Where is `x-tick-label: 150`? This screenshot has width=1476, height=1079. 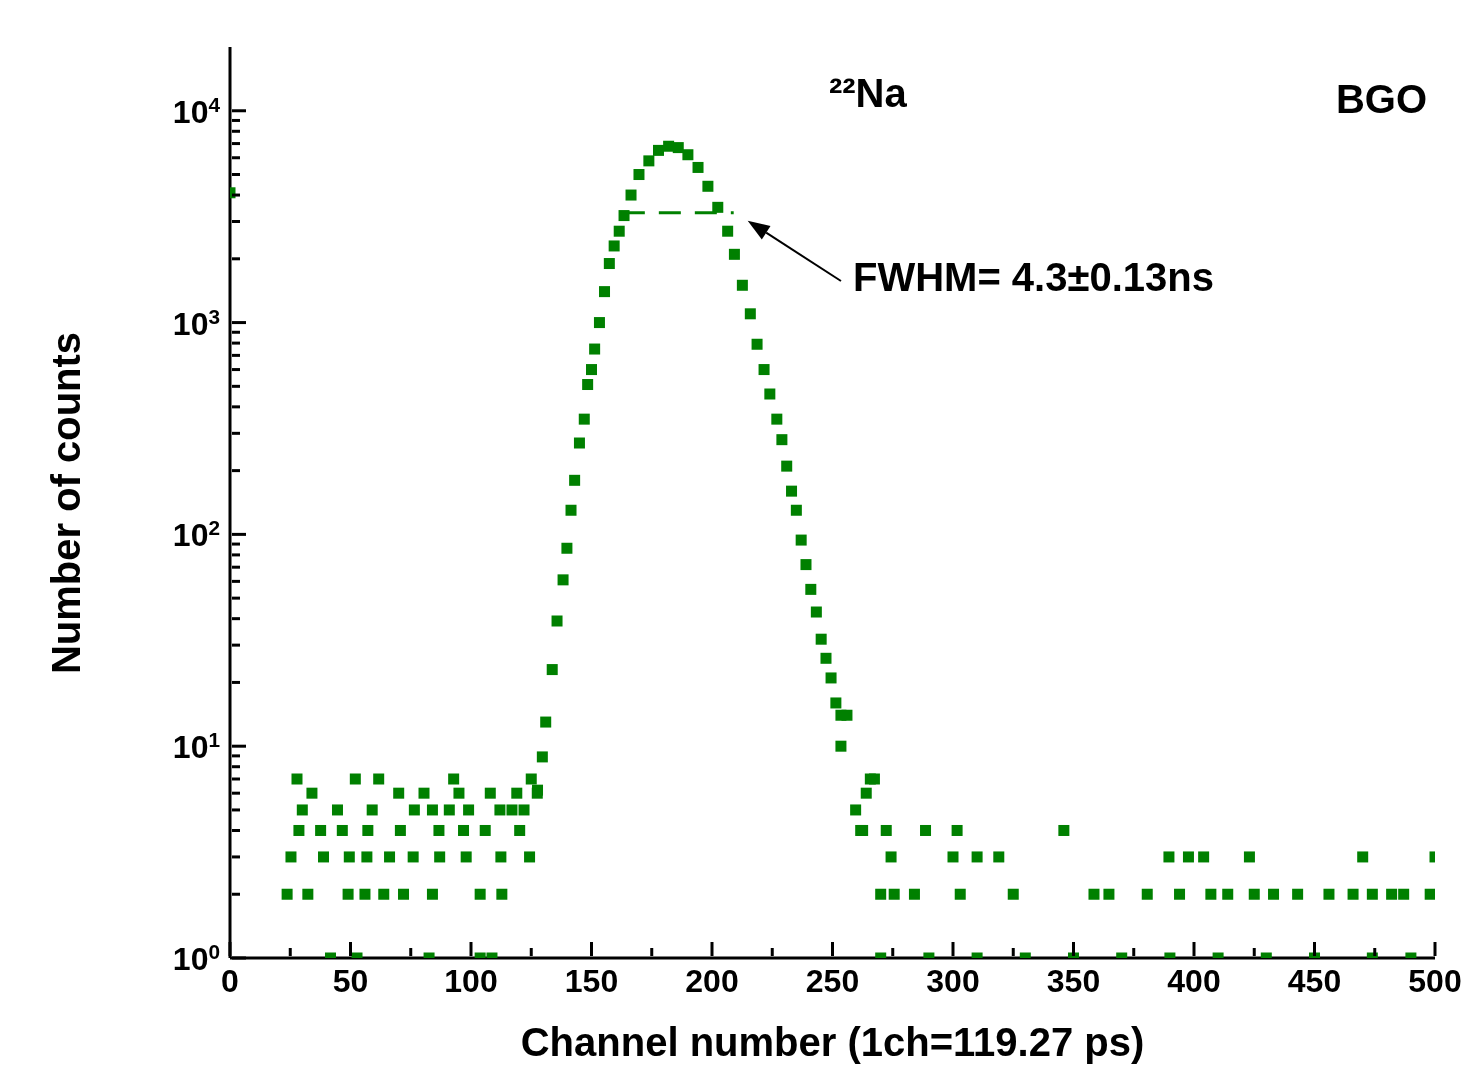 x-tick-label: 150 is located at coordinates (591, 981).